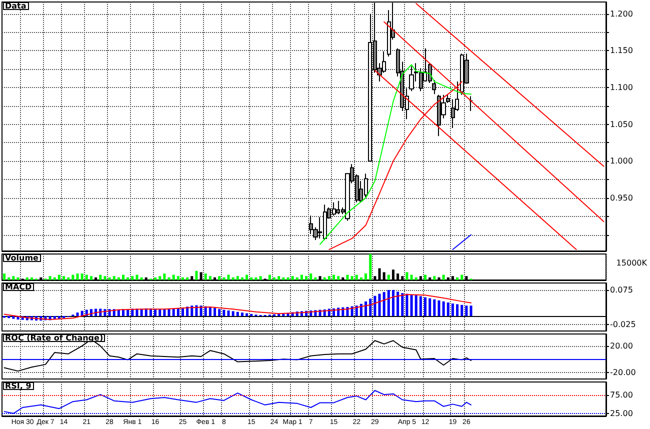 This screenshot has height=429, width=650. Describe the element at coordinates (621, 124) in the screenshot. I see `y-tick-label: 1.050` at that location.